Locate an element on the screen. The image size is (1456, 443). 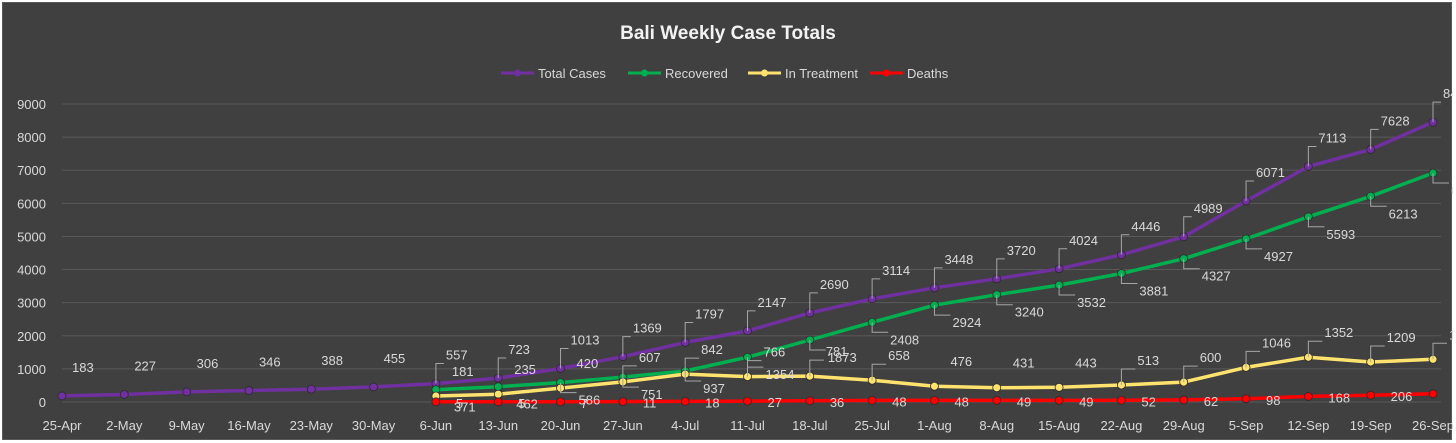
x-tick-label: 2-May is located at coordinates (124, 425).